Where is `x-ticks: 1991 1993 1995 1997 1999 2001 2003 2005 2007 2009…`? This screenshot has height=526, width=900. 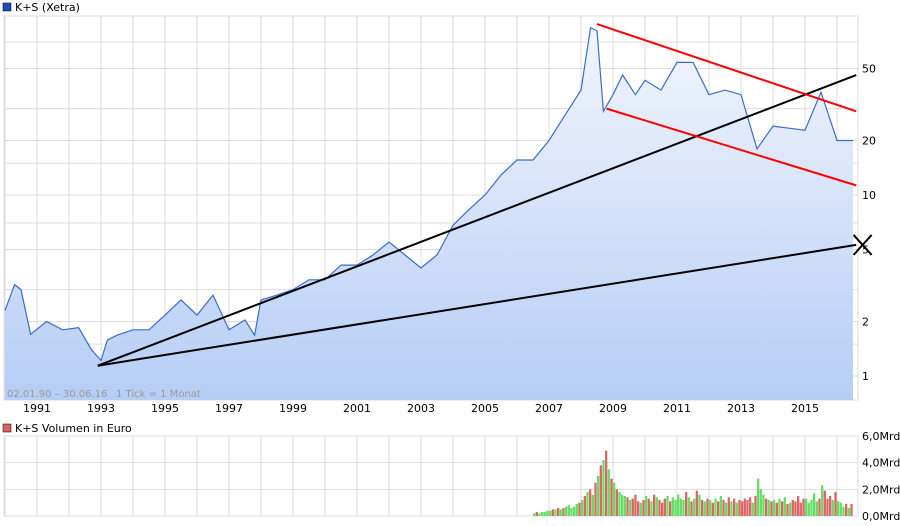
x-ticks: 1991 1993 1995 1997 1999 2001 2003 2005 2007 2009… is located at coordinates (421, 408).